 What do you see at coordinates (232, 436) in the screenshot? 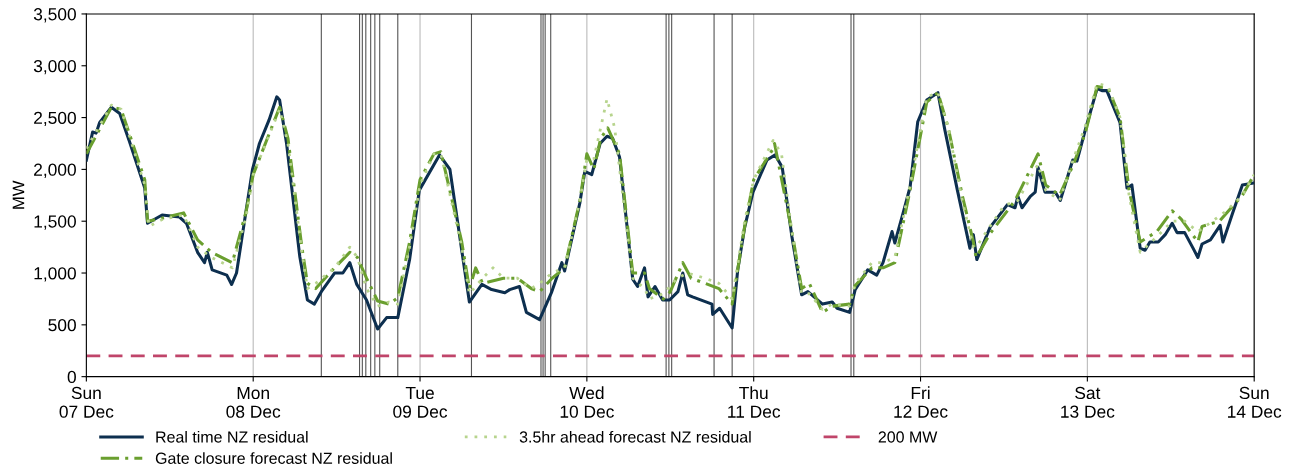
I see `legend-label: Real time NZ residual` at bounding box center [232, 436].